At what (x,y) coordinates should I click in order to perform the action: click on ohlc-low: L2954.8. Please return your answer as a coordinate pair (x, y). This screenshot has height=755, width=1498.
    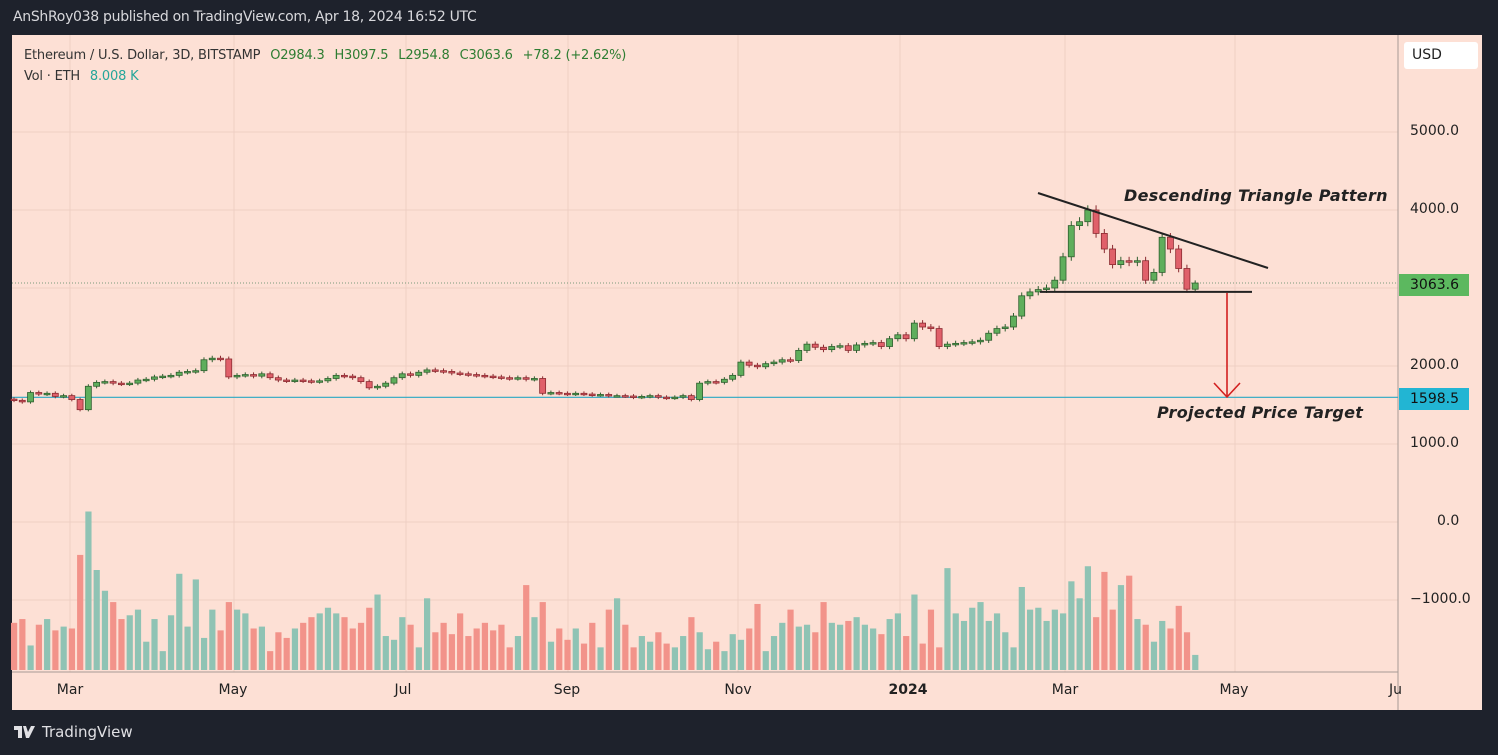
    Looking at the image, I should click on (424, 55).